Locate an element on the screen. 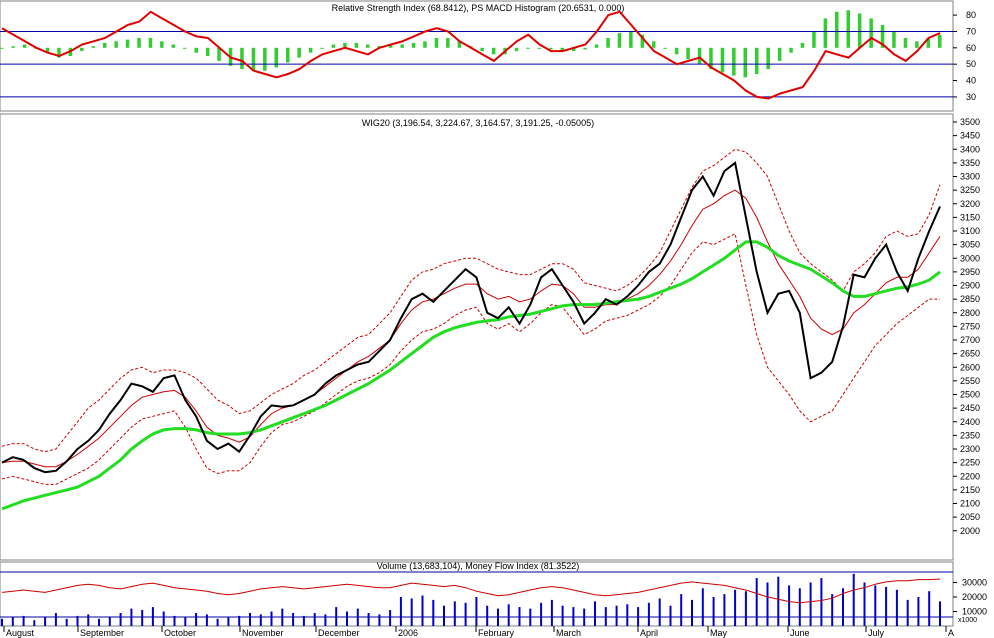 Image resolution: width=994 pixels, height=638 pixels. volume-layer: 10000 20000 30000 is located at coordinates (493, 599).